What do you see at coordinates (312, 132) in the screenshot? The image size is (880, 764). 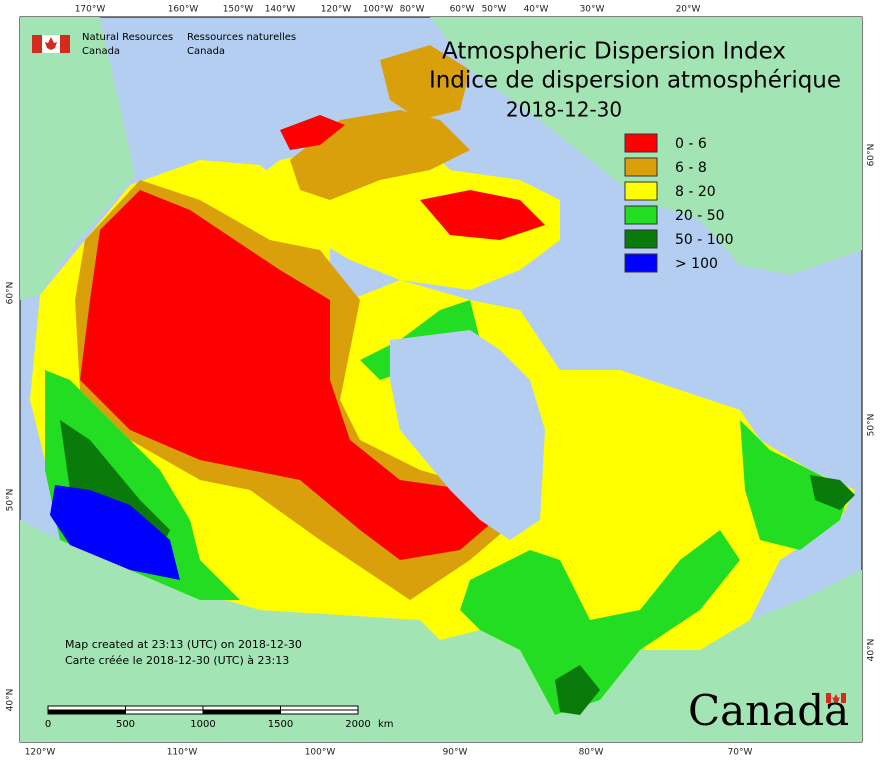 I see `island-red` at bounding box center [312, 132].